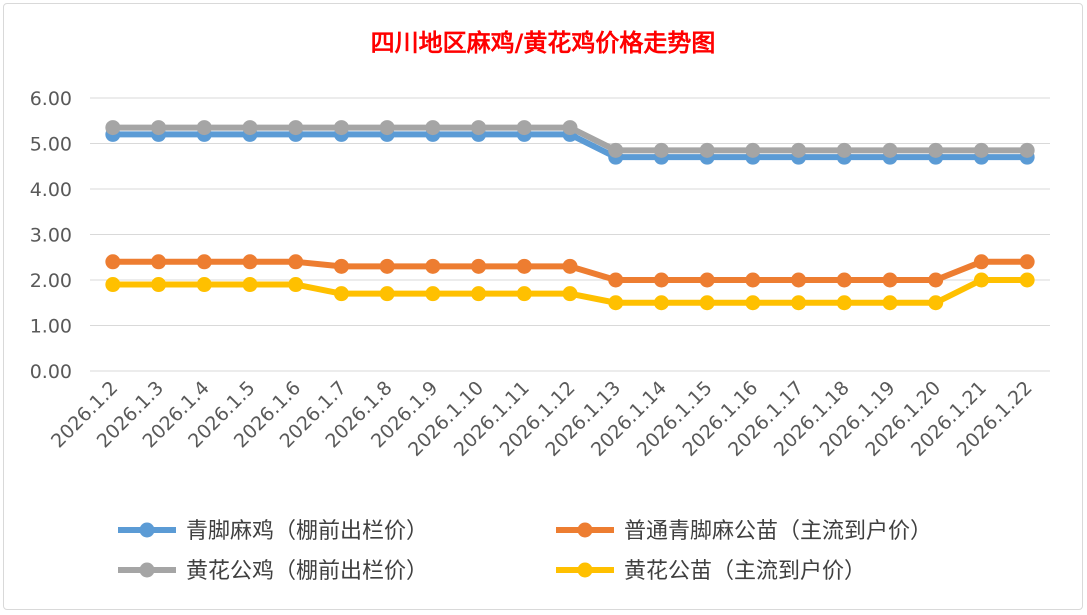 The width and height of the screenshot is (1087, 615). Describe the element at coordinates (51, 327) in the screenshot. I see `y-tick-label: 1.00` at that location.